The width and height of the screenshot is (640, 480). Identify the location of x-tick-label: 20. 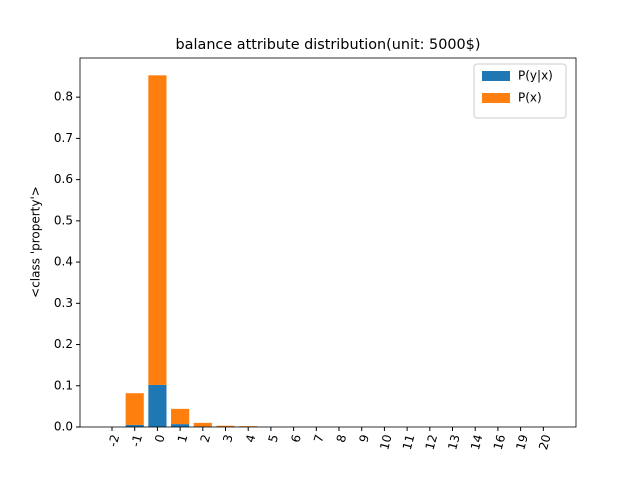
(544, 442).